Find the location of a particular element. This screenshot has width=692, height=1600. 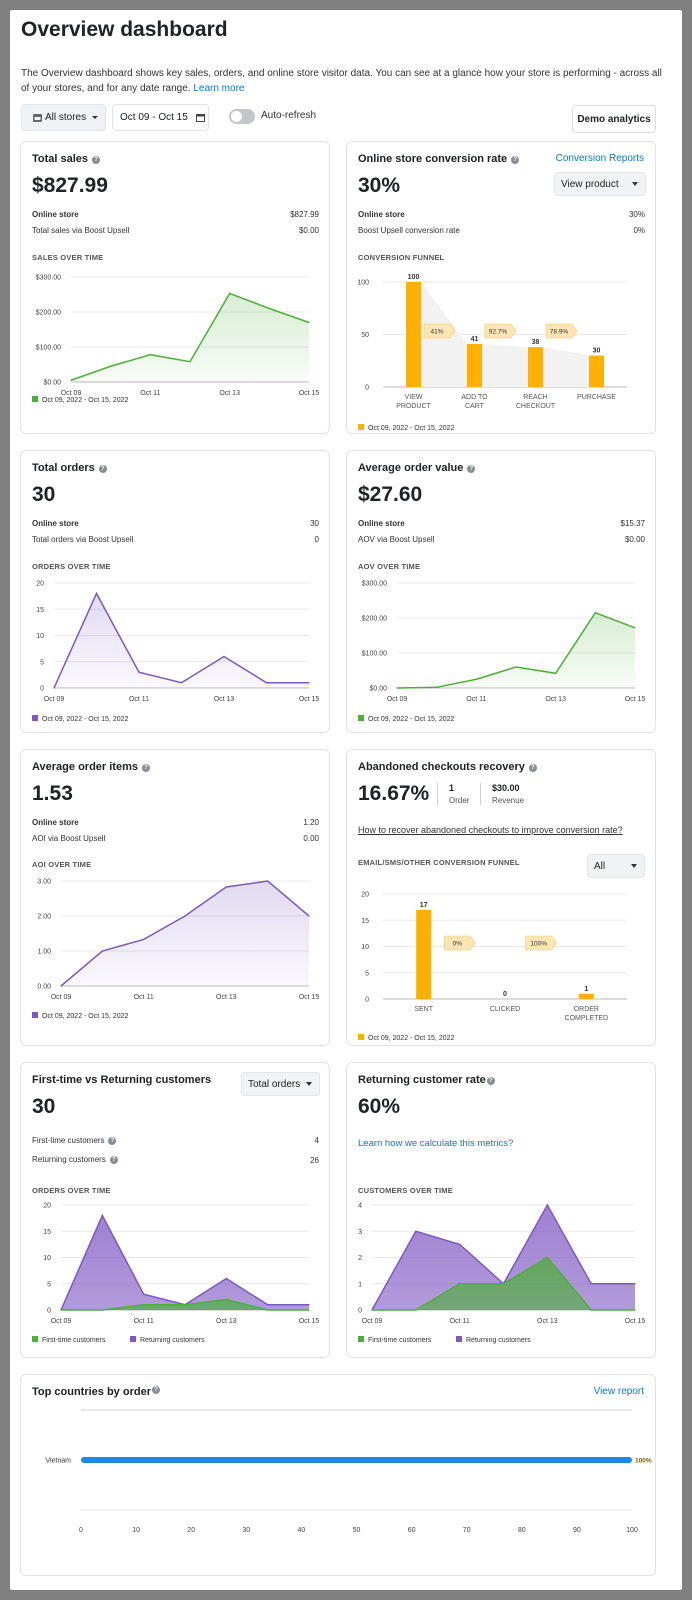

section-heading: AOV OVER TIME is located at coordinates (389, 566).